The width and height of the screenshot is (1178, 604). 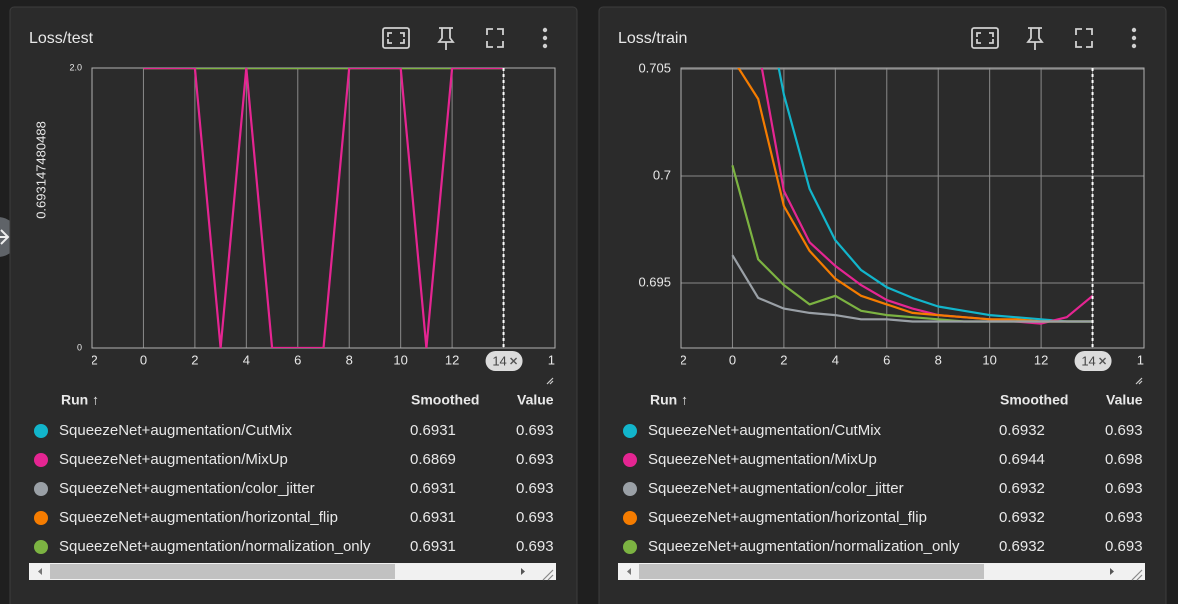 What do you see at coordinates (886, 359) in the screenshot?
I see `x-tick-label: 6` at bounding box center [886, 359].